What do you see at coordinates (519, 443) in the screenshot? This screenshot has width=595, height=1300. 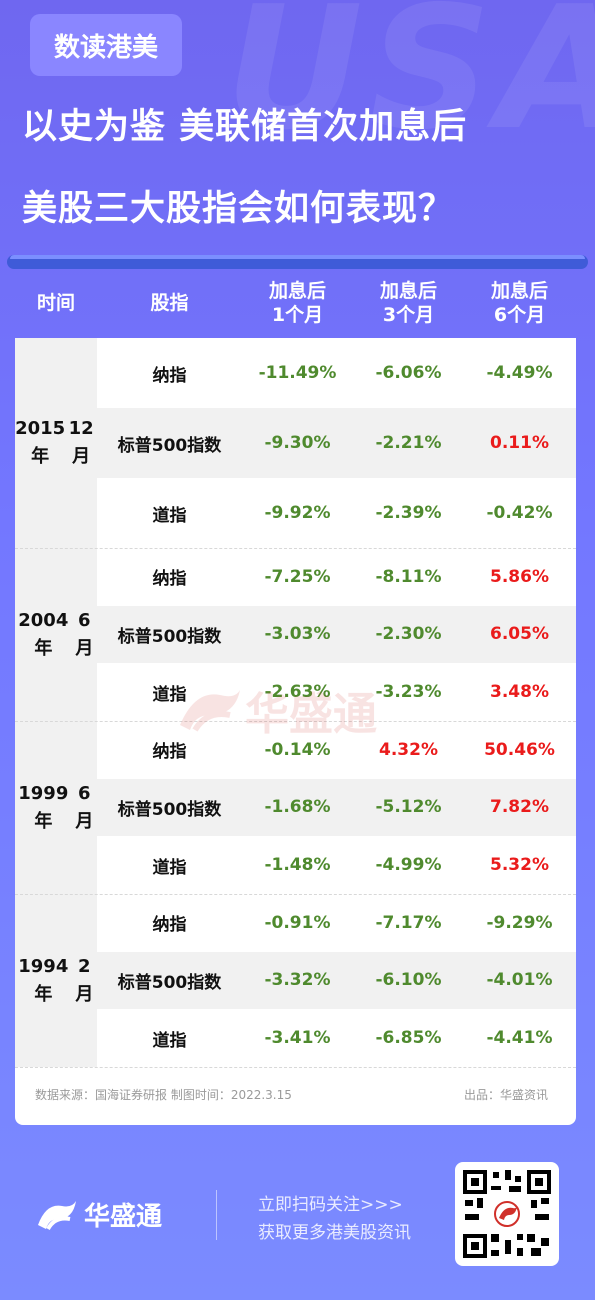 I see `return-m6: 0.11%` at bounding box center [519, 443].